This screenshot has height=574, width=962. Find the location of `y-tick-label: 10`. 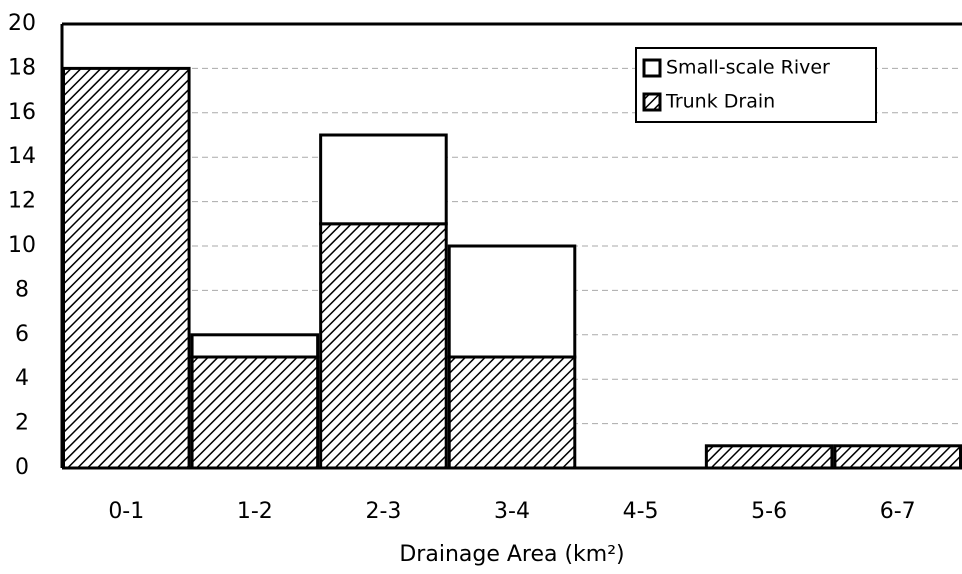

y-tick-label: 10 is located at coordinates (22, 245).